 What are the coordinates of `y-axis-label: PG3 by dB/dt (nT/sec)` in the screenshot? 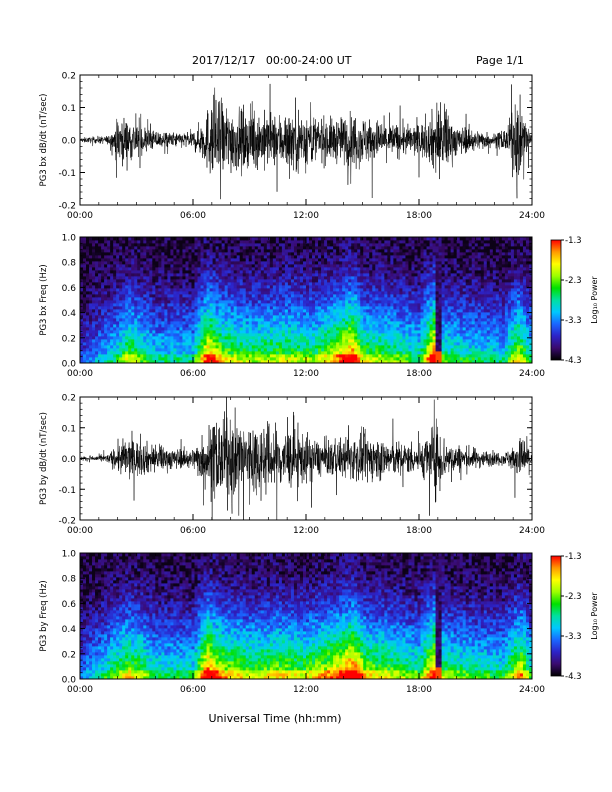 It's located at (44, 458).